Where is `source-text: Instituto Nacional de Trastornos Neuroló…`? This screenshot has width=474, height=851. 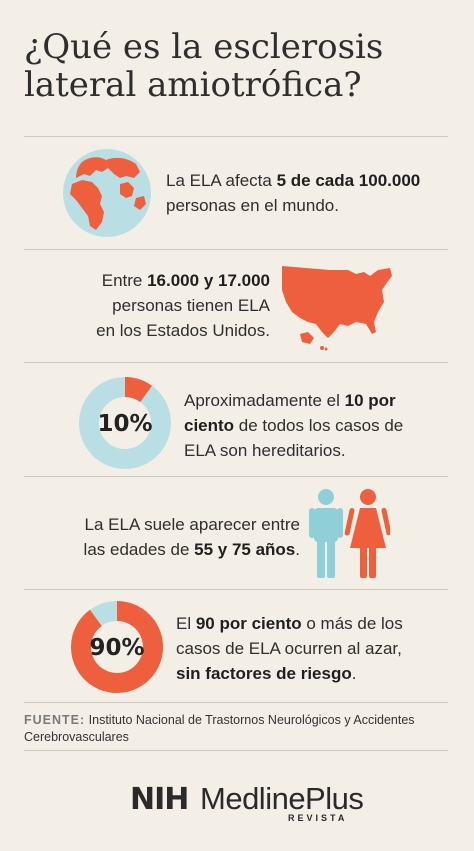
source-text: Instituto Nacional de Trastornos Neuroló… is located at coordinates (219, 728).